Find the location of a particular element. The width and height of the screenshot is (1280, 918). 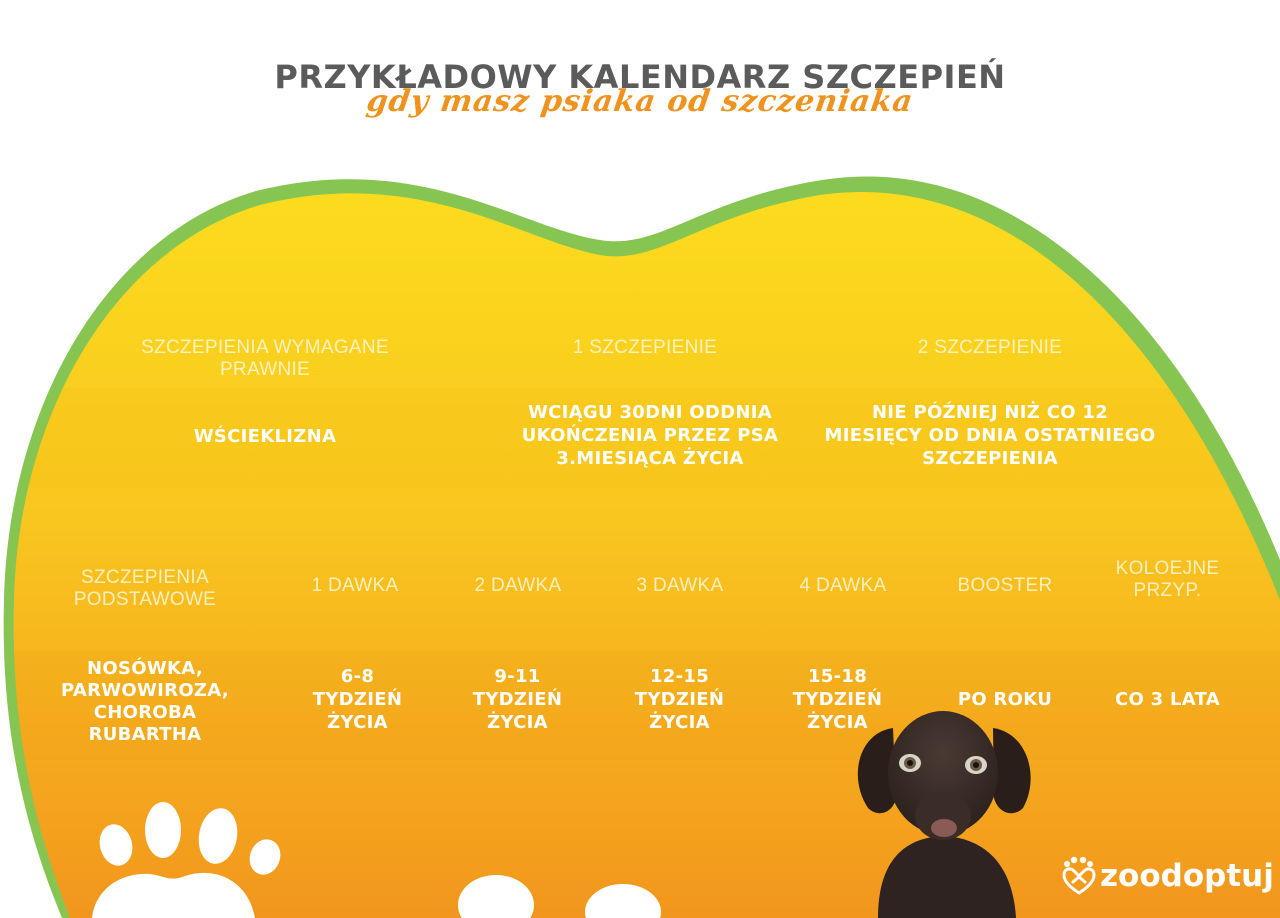

basic-header-dose-3: 3 DAWKA is located at coordinates (680, 585).